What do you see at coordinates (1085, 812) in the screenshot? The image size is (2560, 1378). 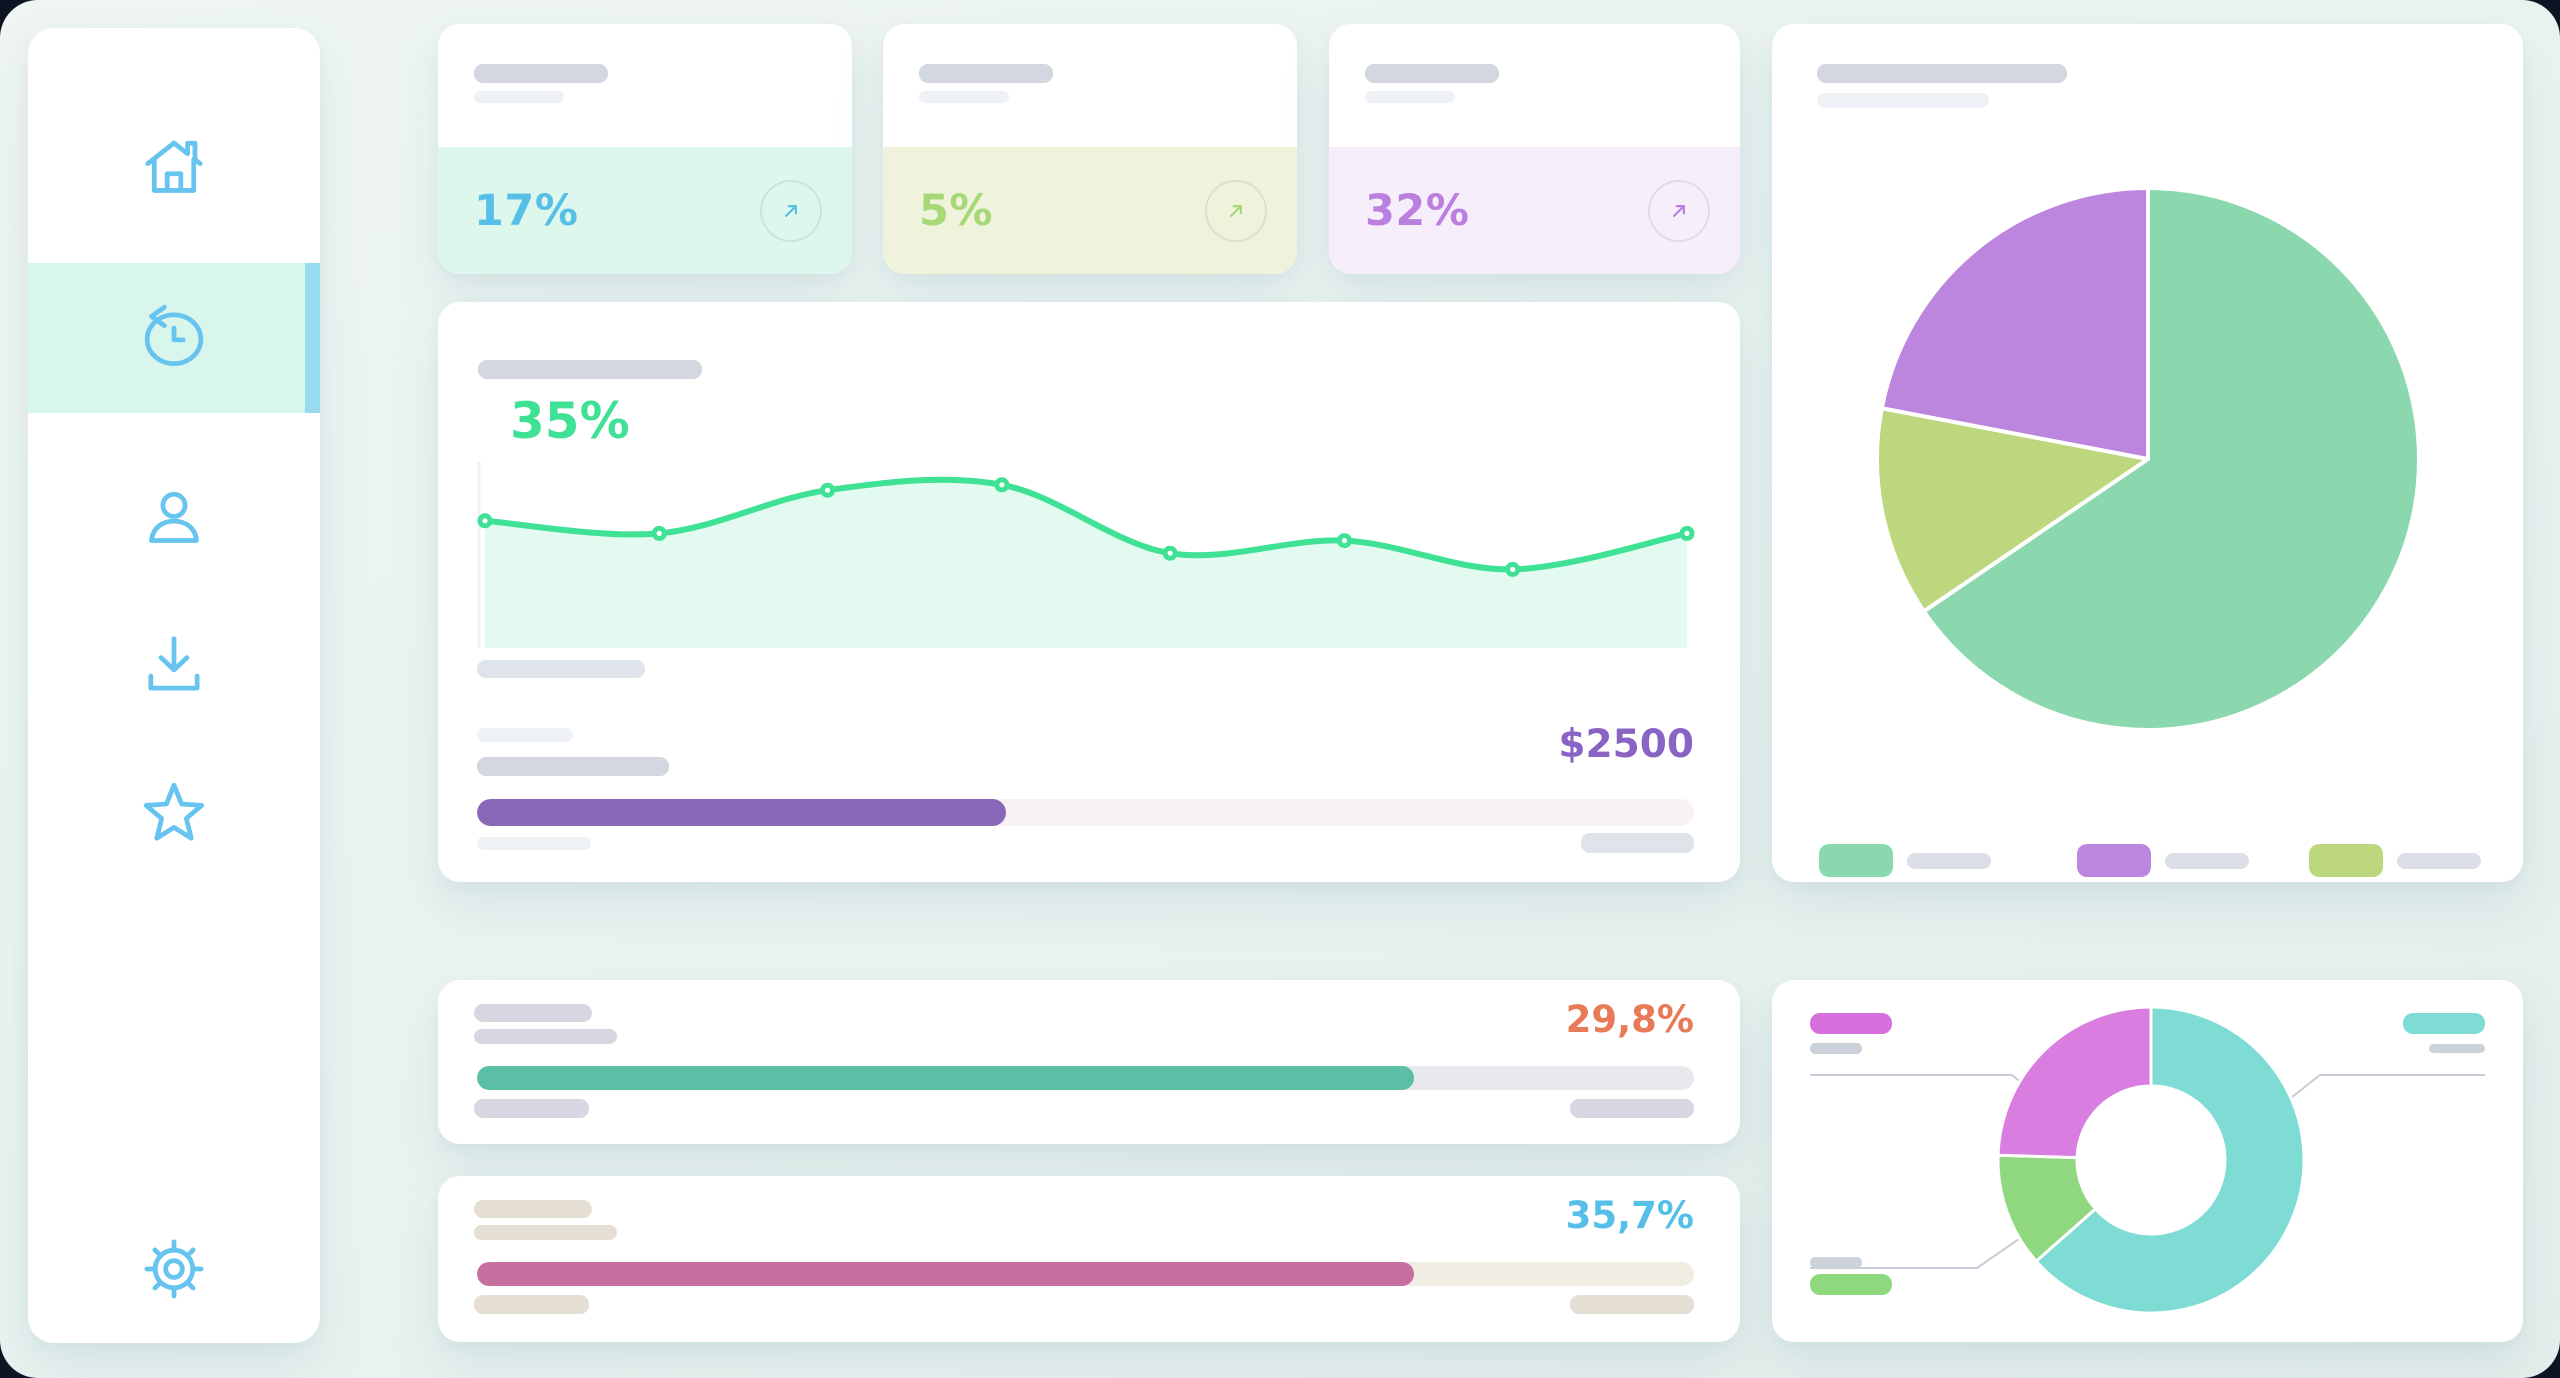 I see `budget-progress-bar` at bounding box center [1085, 812].